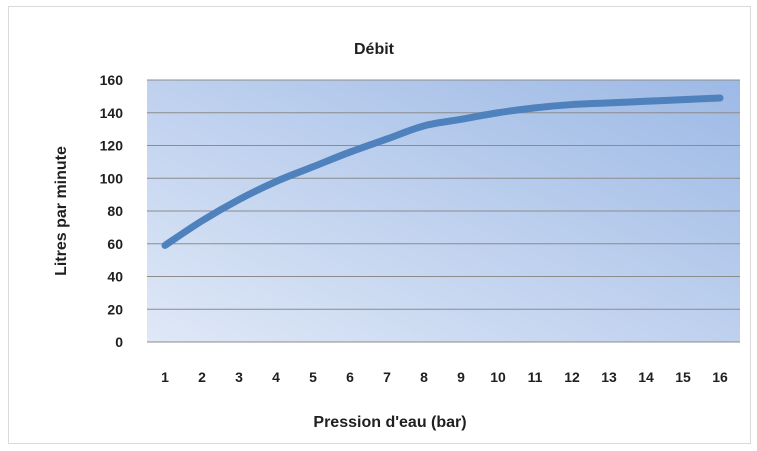 The height and width of the screenshot is (451, 757). Describe the element at coordinates (424, 377) in the screenshot. I see `x-tick-label: 8` at that location.